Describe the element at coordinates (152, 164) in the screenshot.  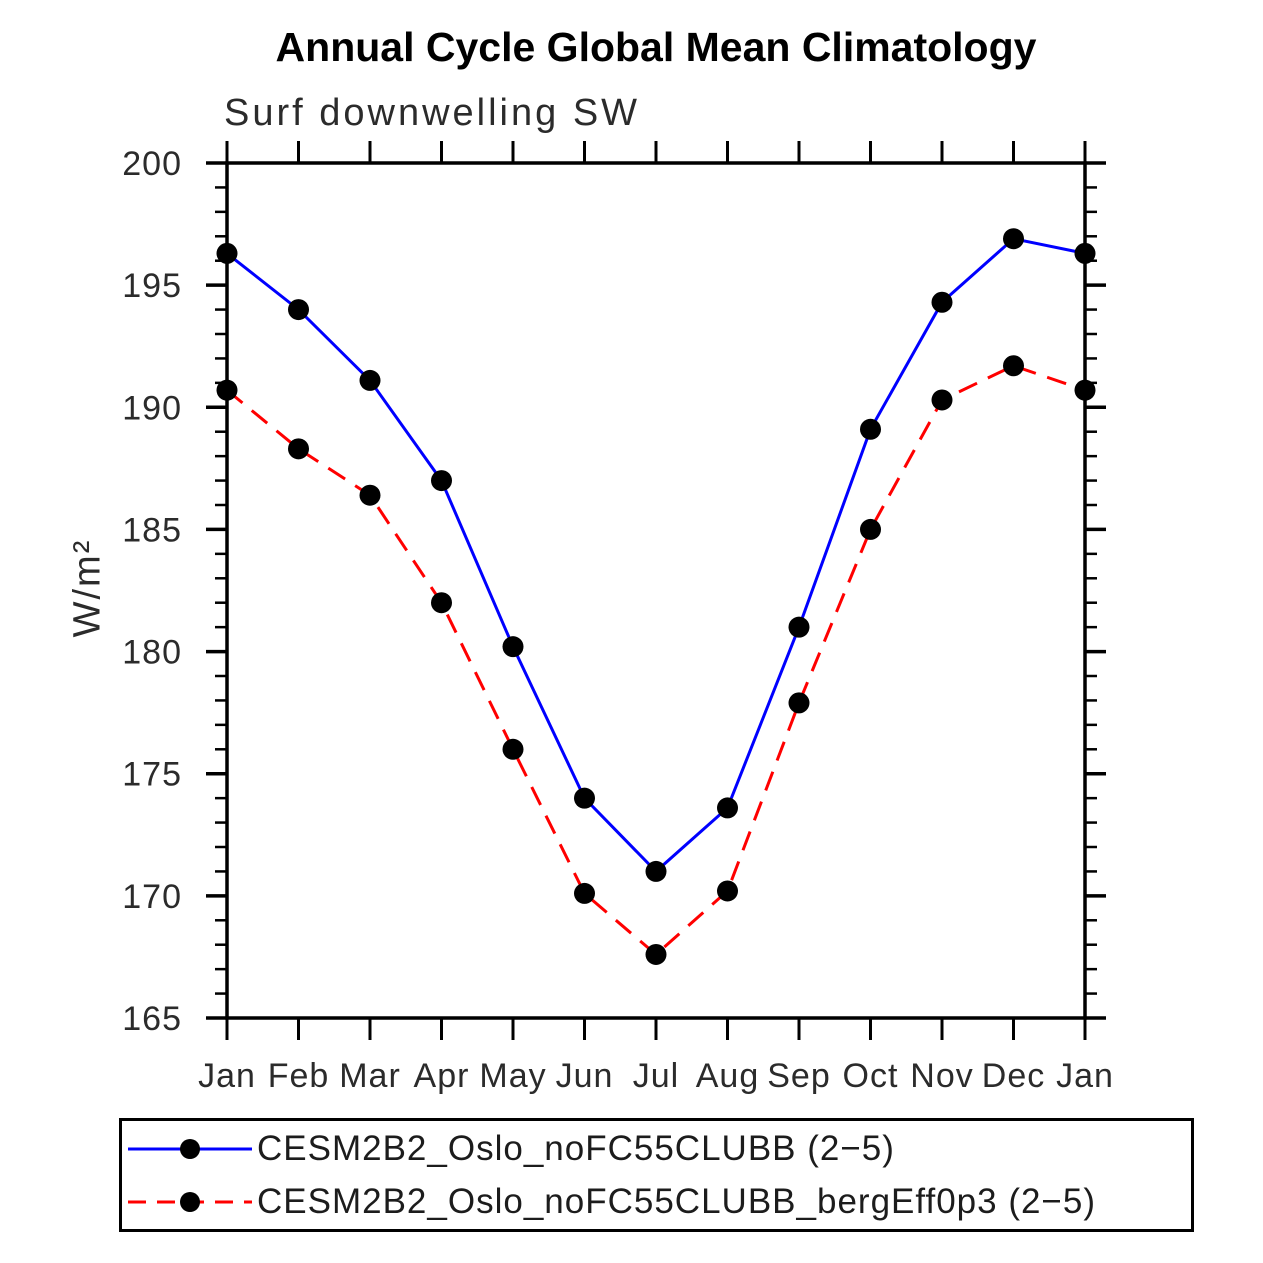
I see `y-tick-label: 200` at that location.